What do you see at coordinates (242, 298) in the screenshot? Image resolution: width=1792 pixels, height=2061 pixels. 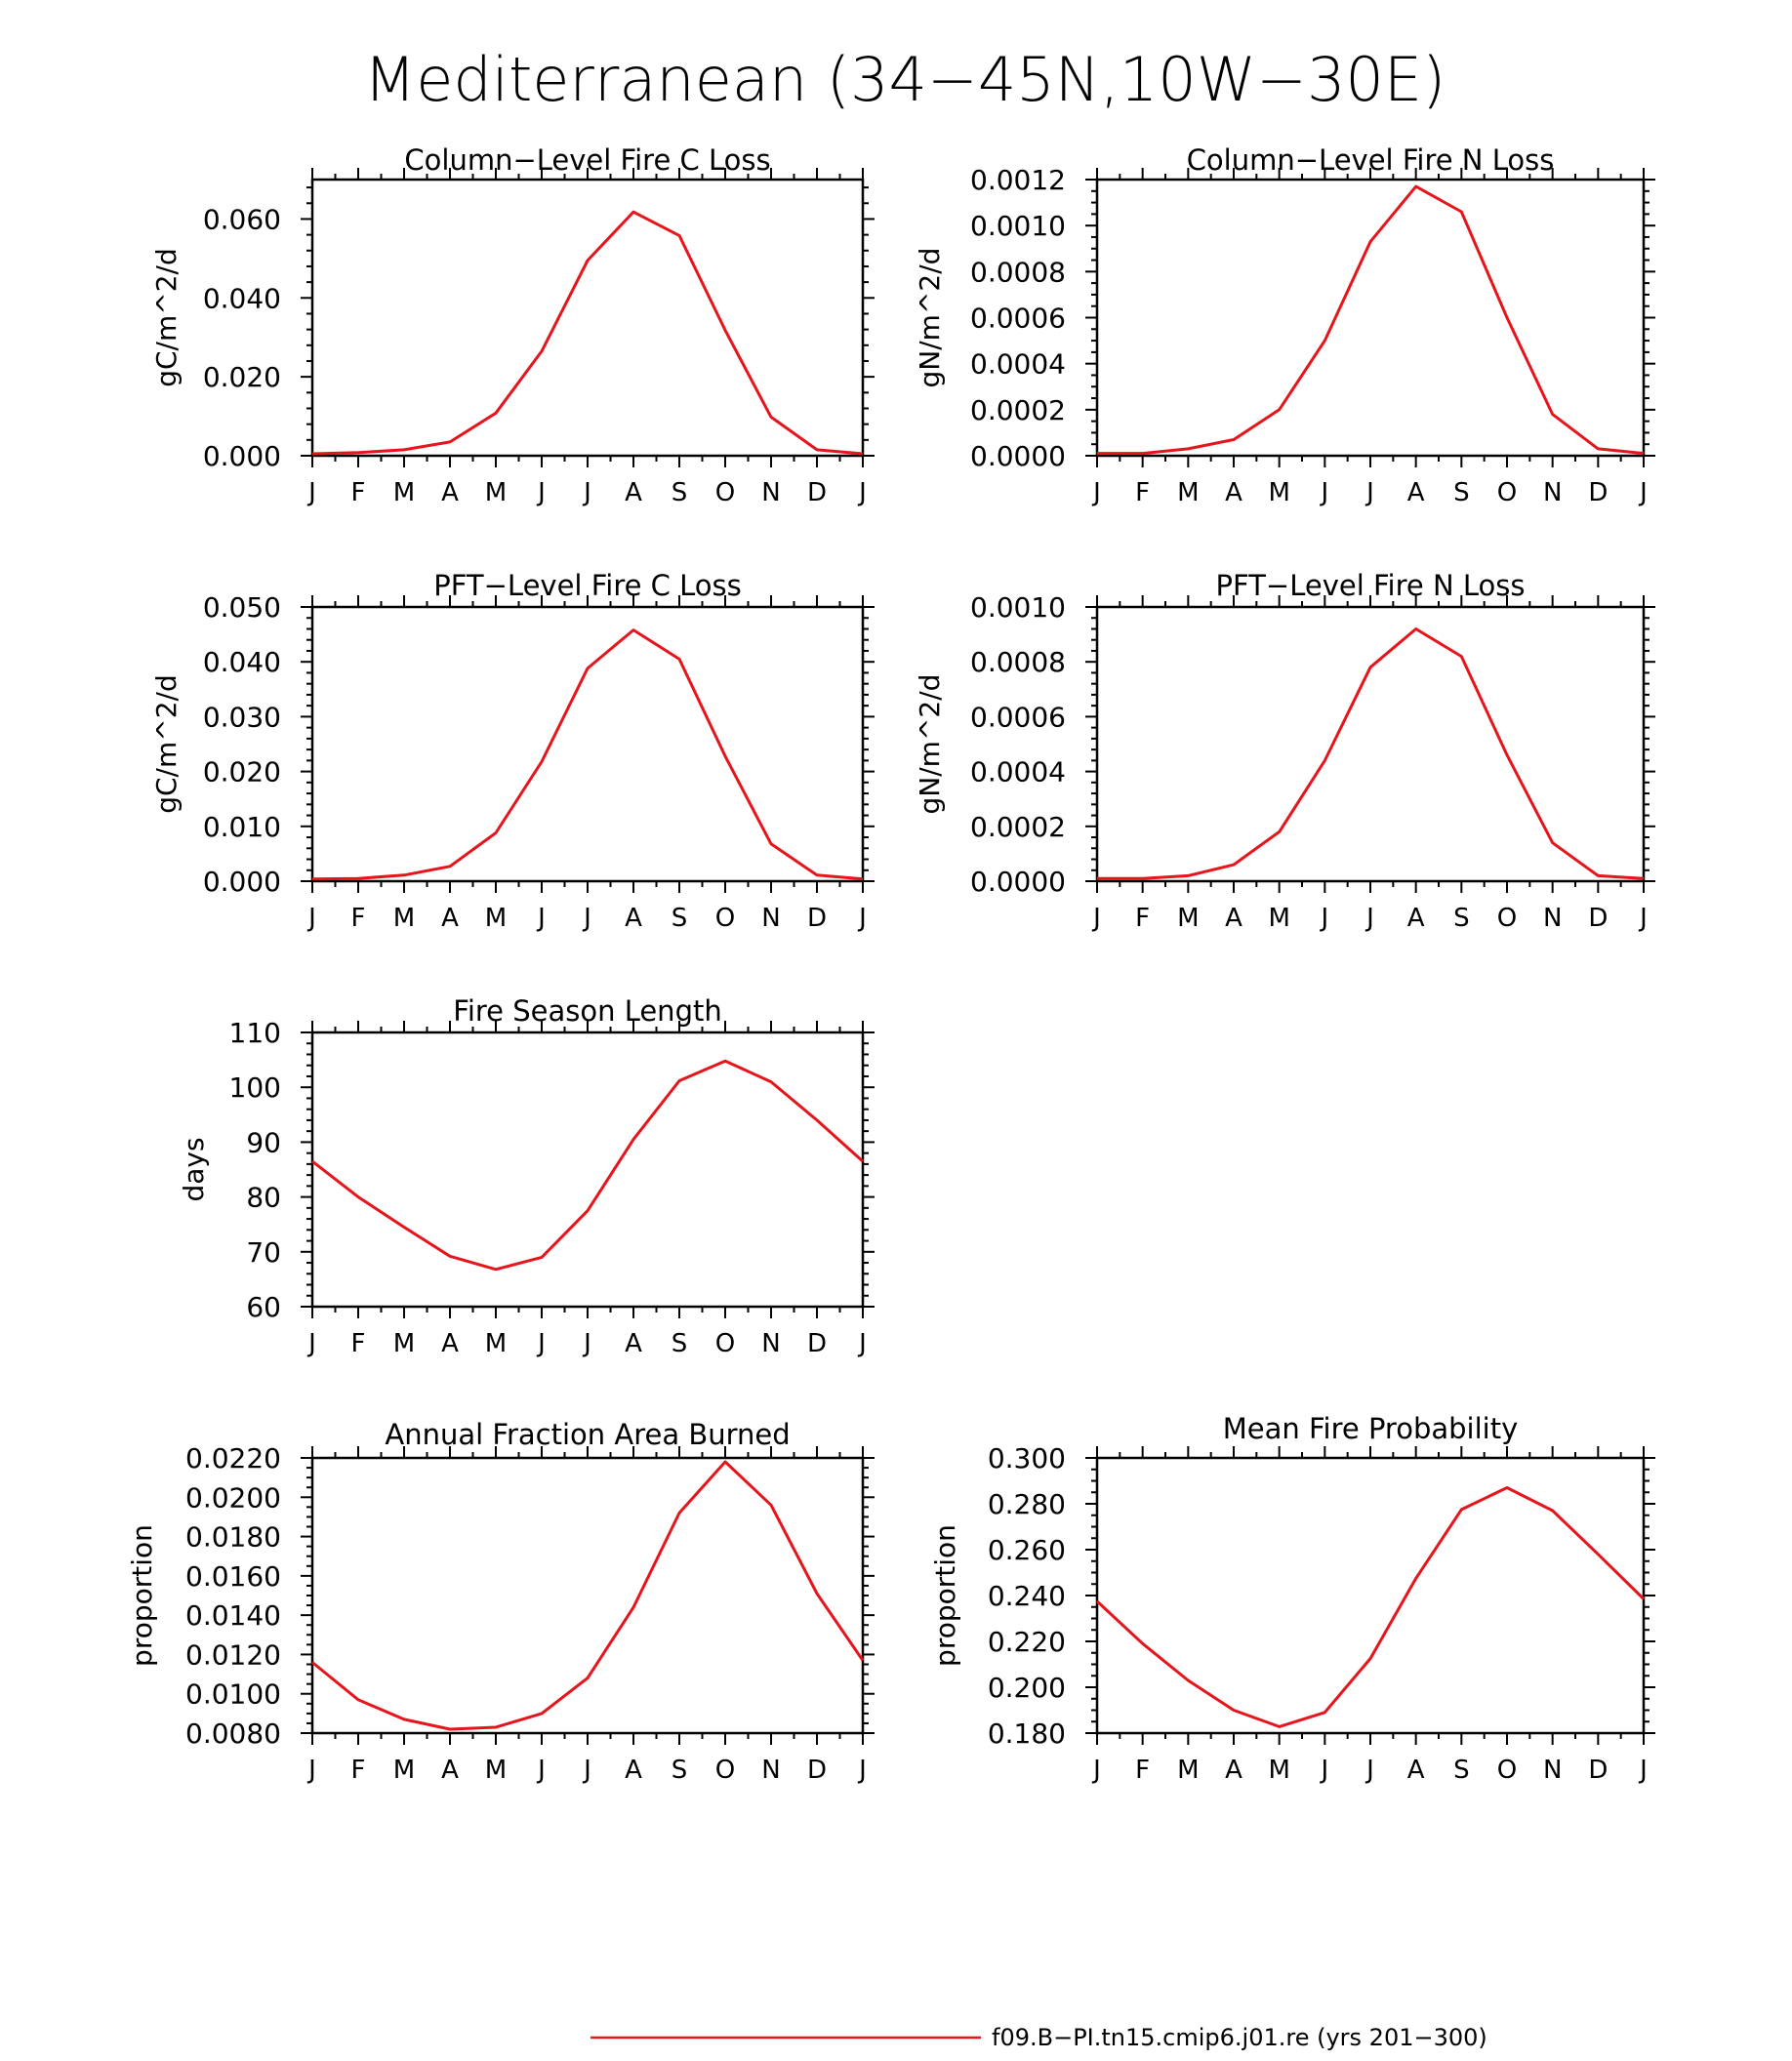 I see `y-tick-label: 0.040` at bounding box center [242, 298].